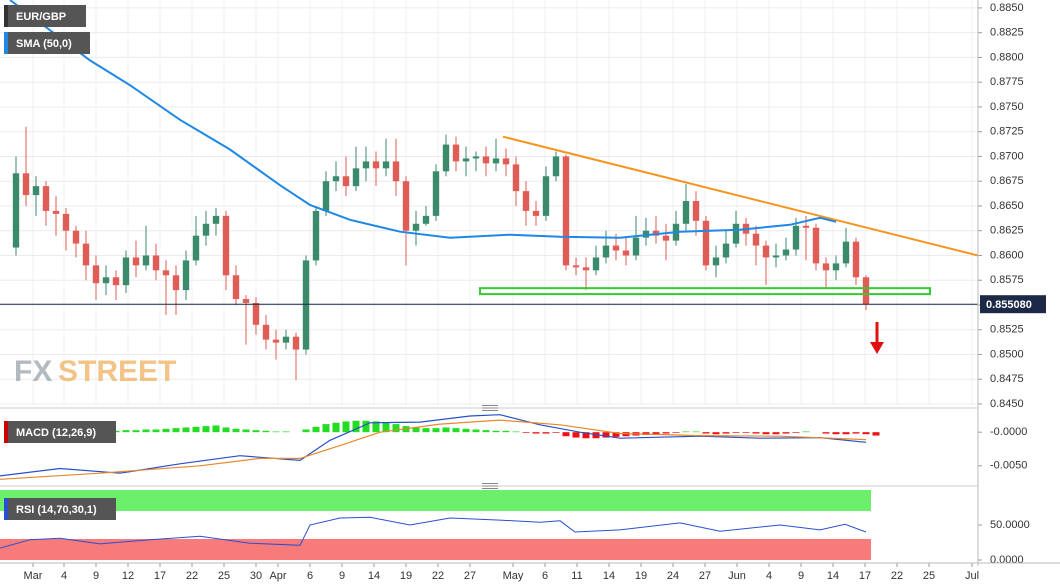  What do you see at coordinates (64, 576) in the screenshot?
I see `x-tick-label: 4` at bounding box center [64, 576].